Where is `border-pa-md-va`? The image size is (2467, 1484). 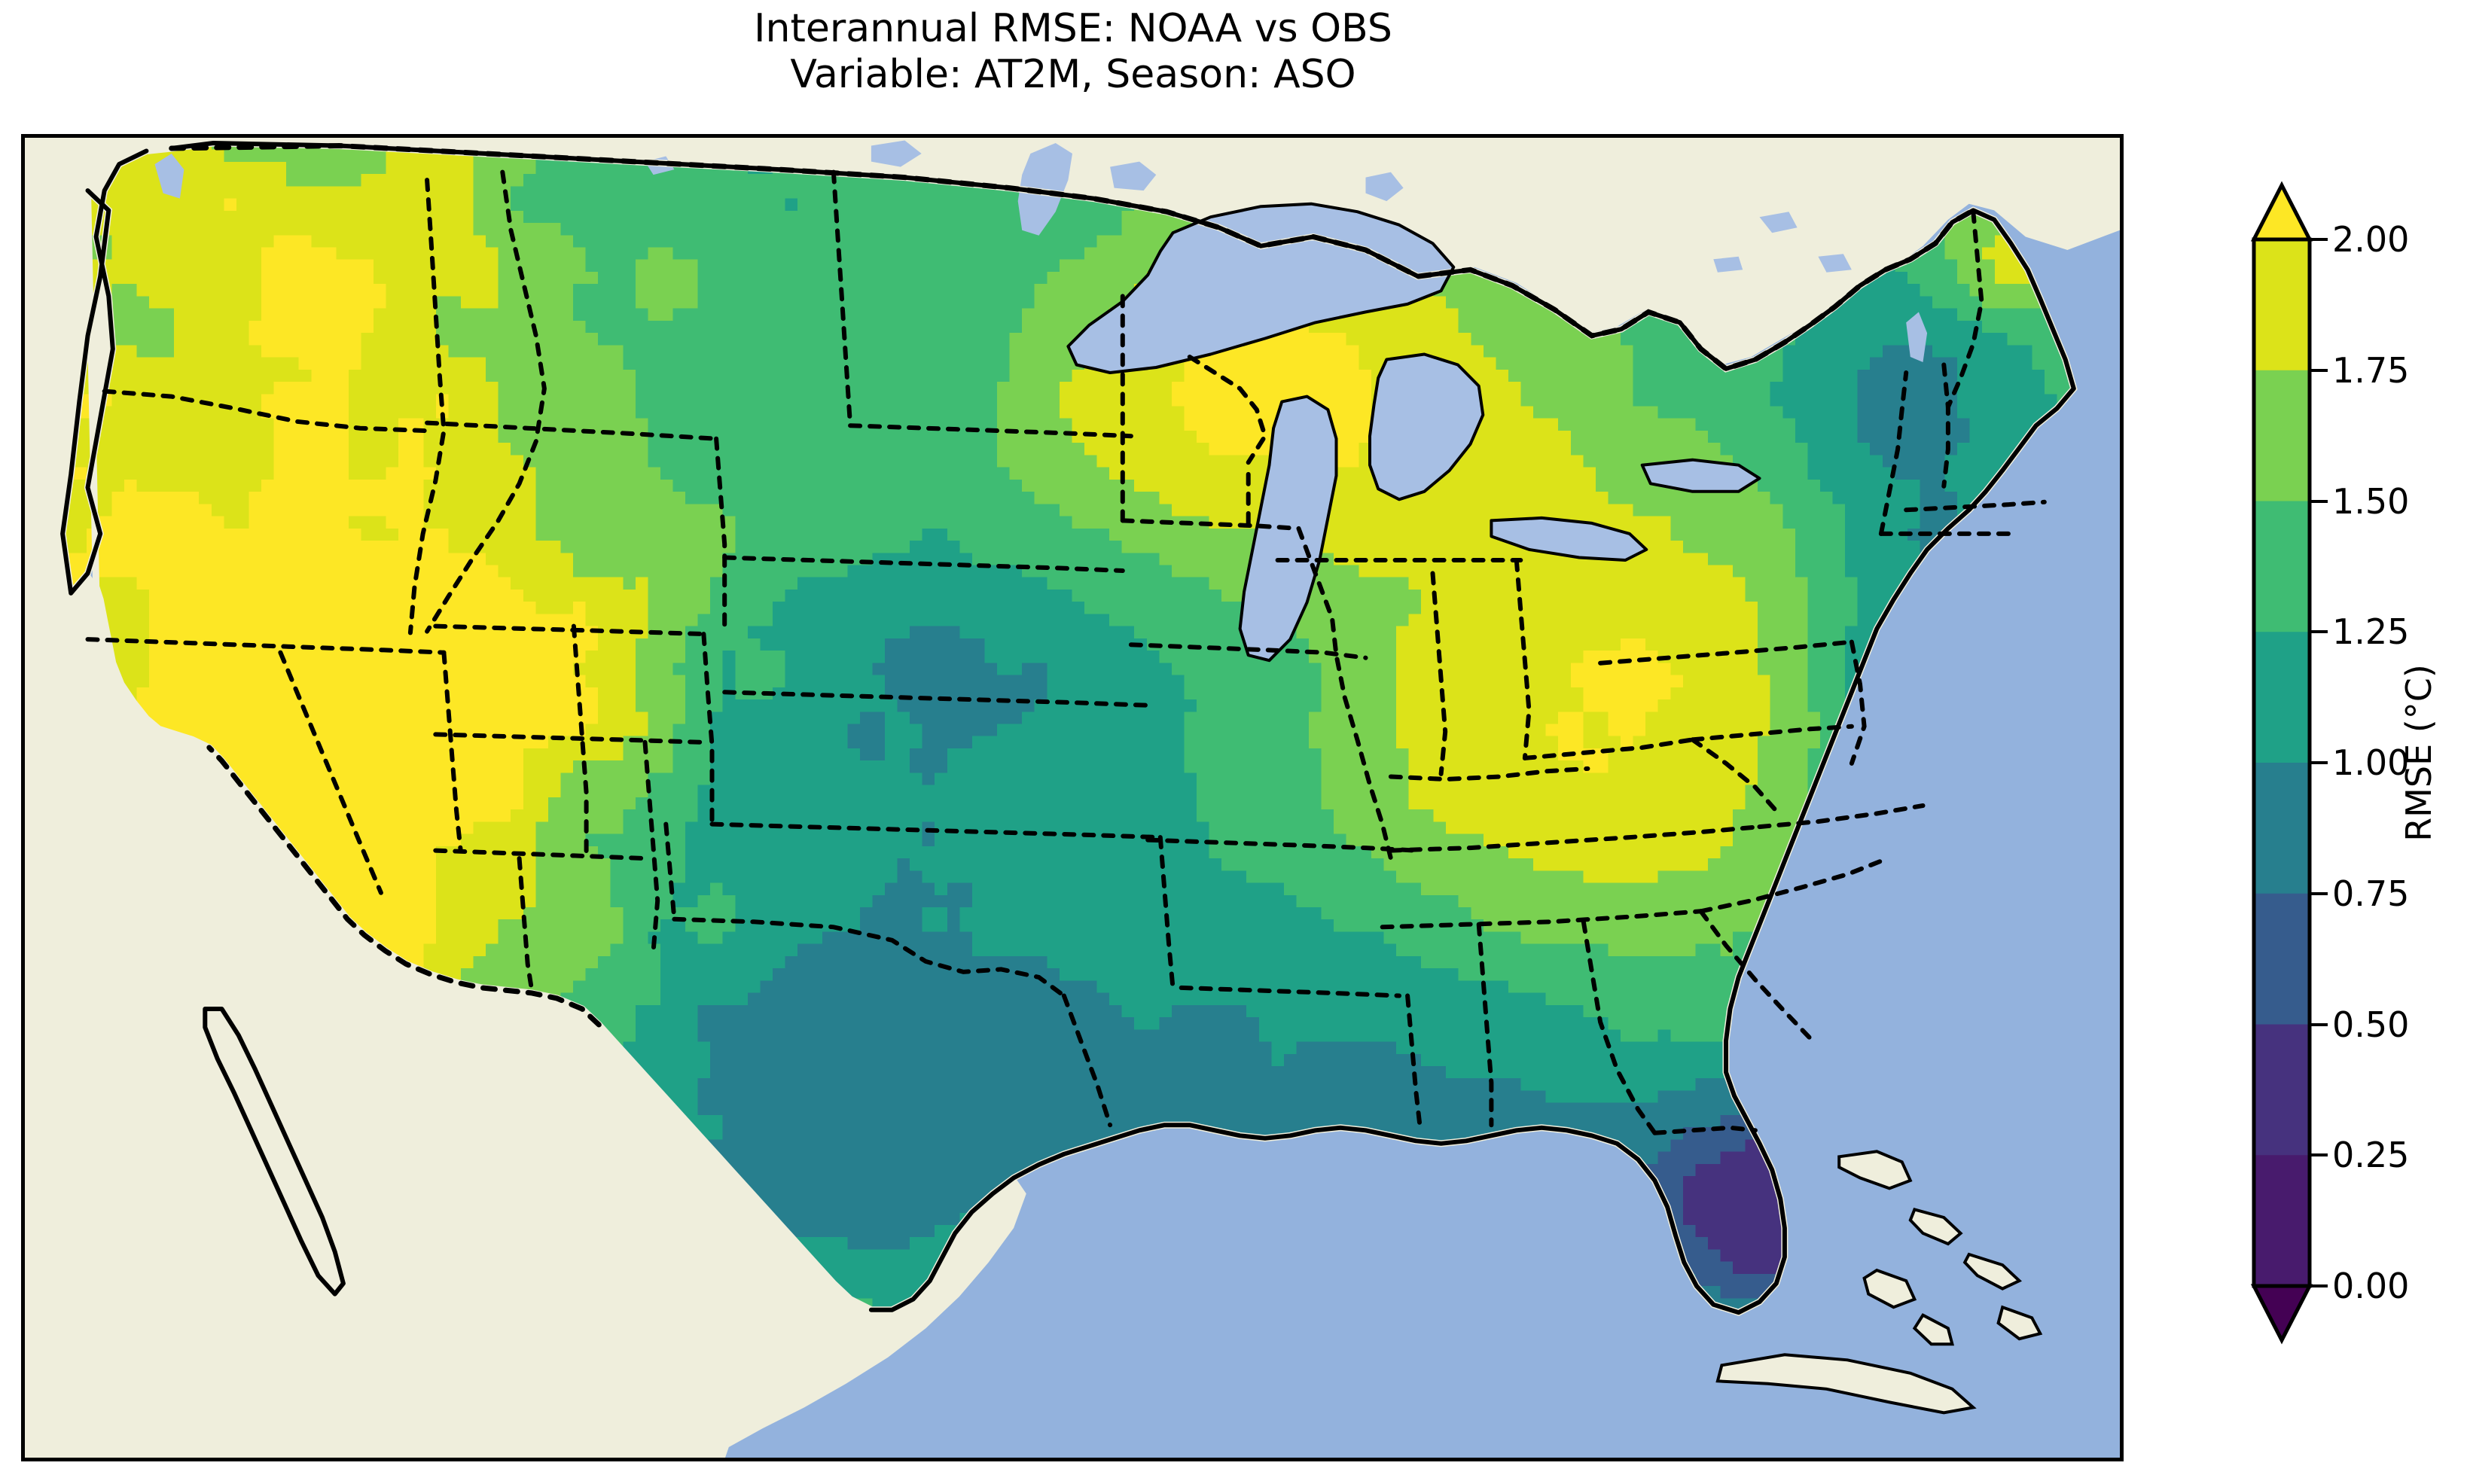
border-pa-md-va is located at coordinates (1772, 733).